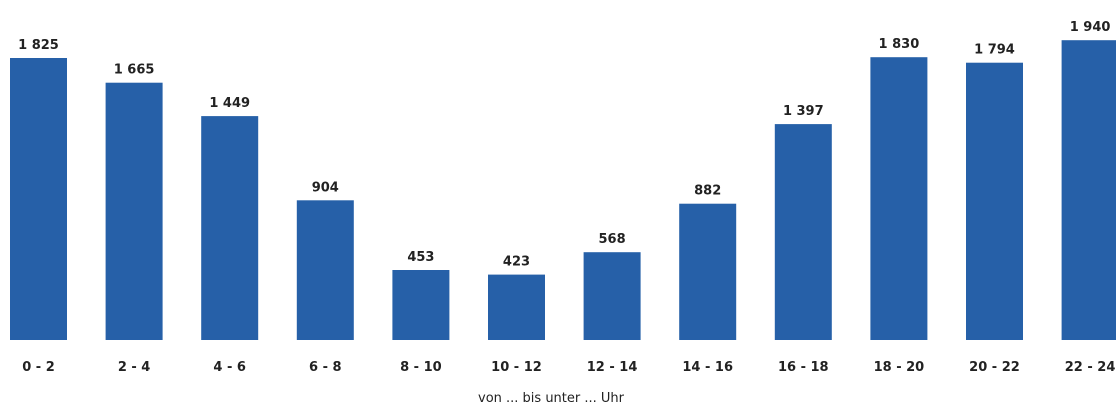 This screenshot has height=410, width=1116. Describe the element at coordinates (803, 111) in the screenshot. I see `value-label-8: 1 397` at that location.